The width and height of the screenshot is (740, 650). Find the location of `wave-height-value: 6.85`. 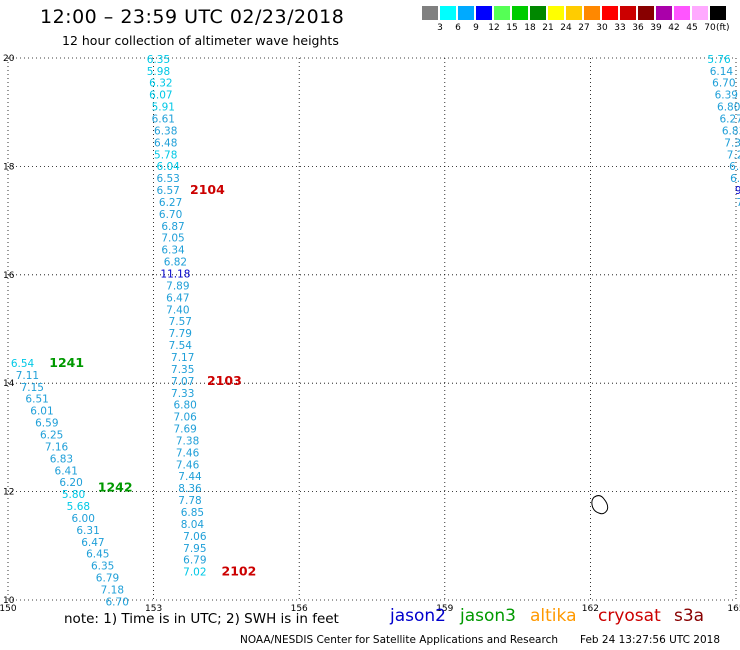

wave-height-value: 6.85 is located at coordinates (192, 513).